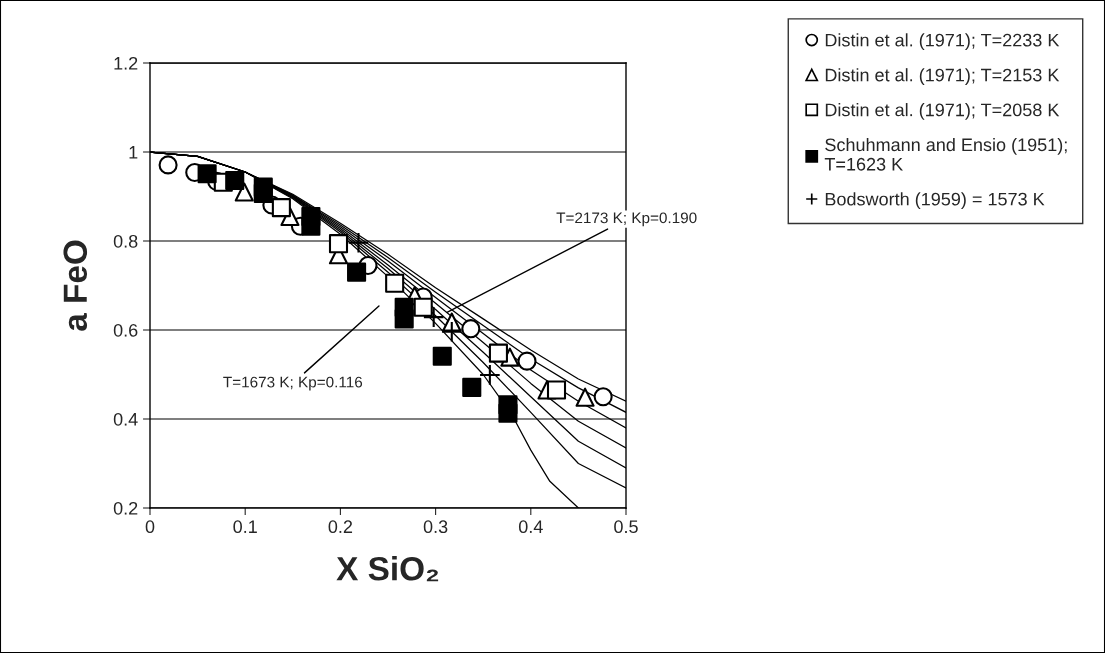 The width and height of the screenshot is (1105, 653). I want to click on y-tick-label: 0.6, so click(125, 330).